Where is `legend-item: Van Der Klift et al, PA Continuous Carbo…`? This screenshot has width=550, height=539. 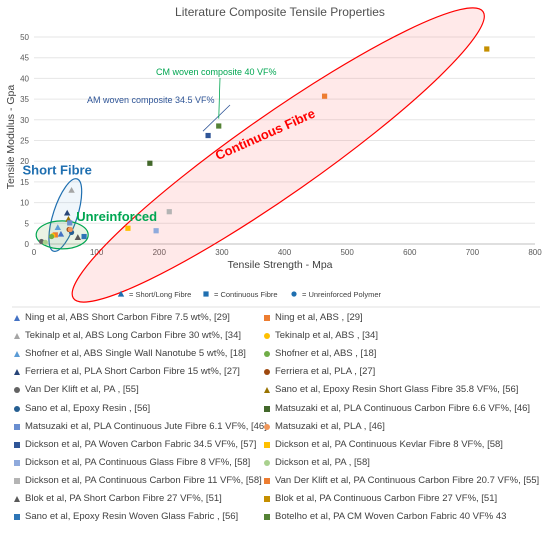
legend-item: Van Der Klift et al, PA Continuous Carbo… is located at coordinates (401, 481).